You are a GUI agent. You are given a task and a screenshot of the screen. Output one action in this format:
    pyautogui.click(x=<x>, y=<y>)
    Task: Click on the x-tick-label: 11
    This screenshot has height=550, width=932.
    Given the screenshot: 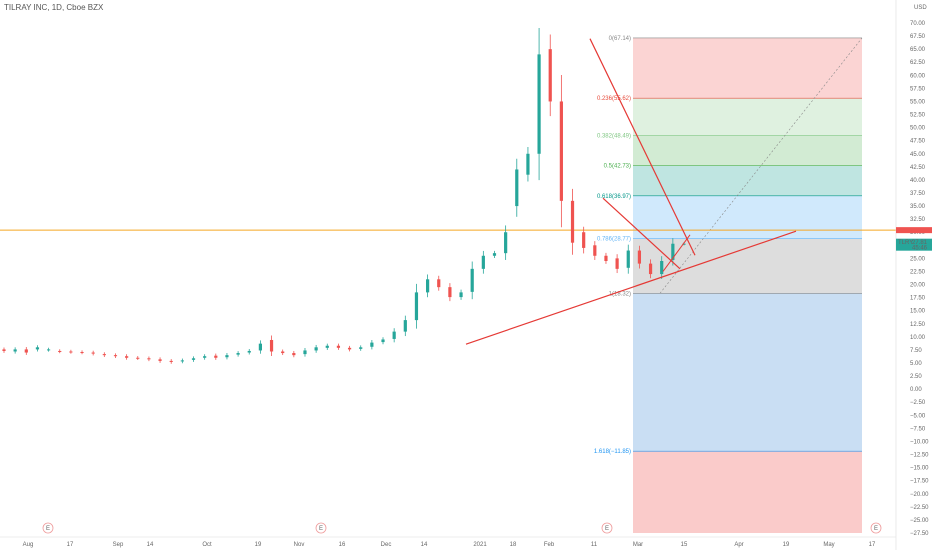 What is the action you would take?
    pyautogui.click(x=594, y=545)
    